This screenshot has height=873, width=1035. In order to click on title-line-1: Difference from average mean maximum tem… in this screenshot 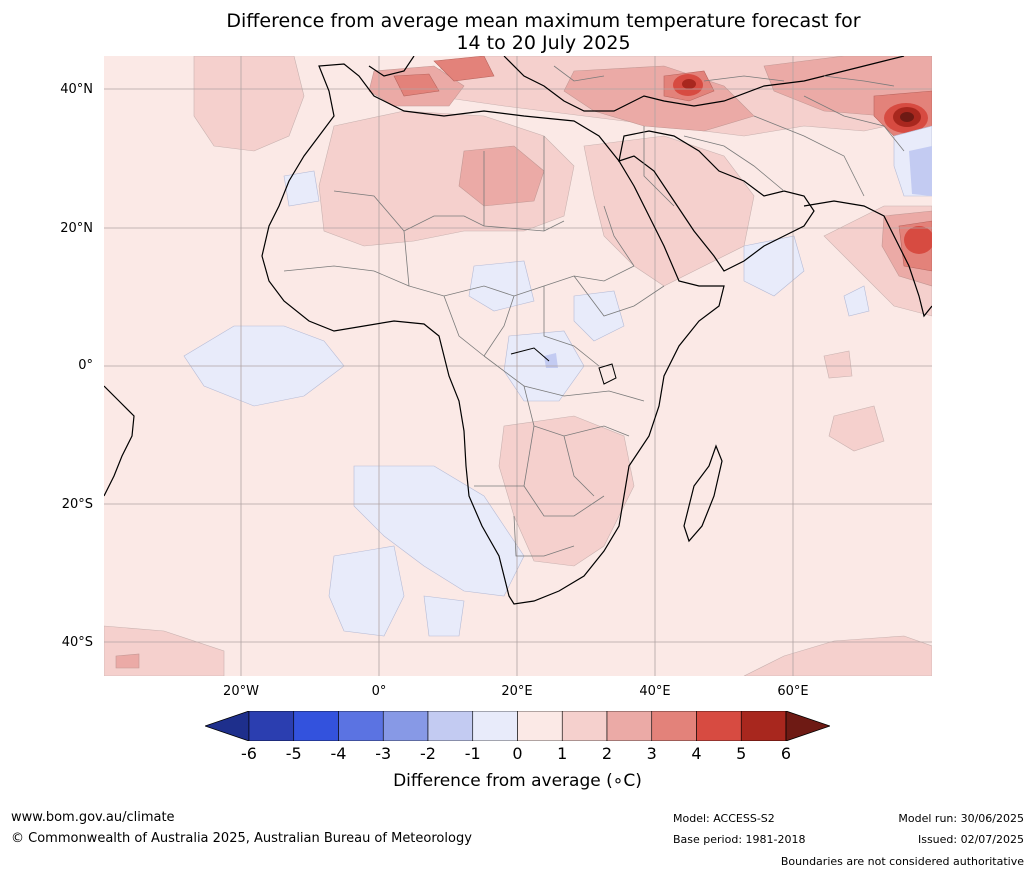, I will do `click(543, 21)`.